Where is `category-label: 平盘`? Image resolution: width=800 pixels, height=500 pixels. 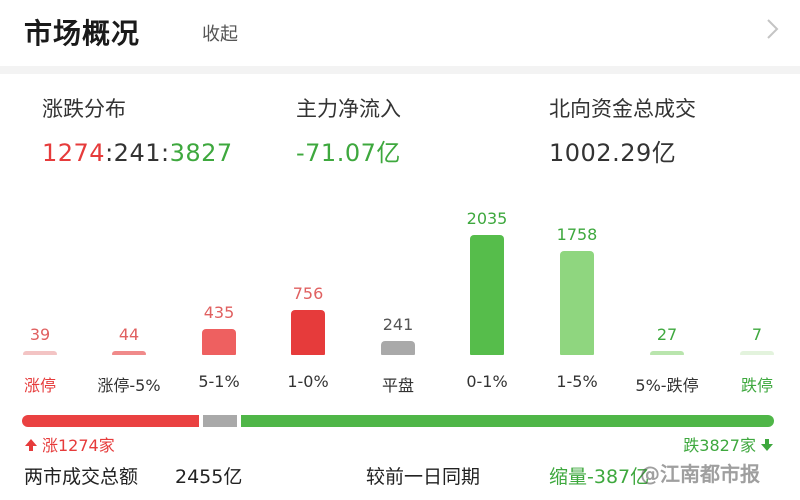 category-label: 平盘 is located at coordinates (397, 385).